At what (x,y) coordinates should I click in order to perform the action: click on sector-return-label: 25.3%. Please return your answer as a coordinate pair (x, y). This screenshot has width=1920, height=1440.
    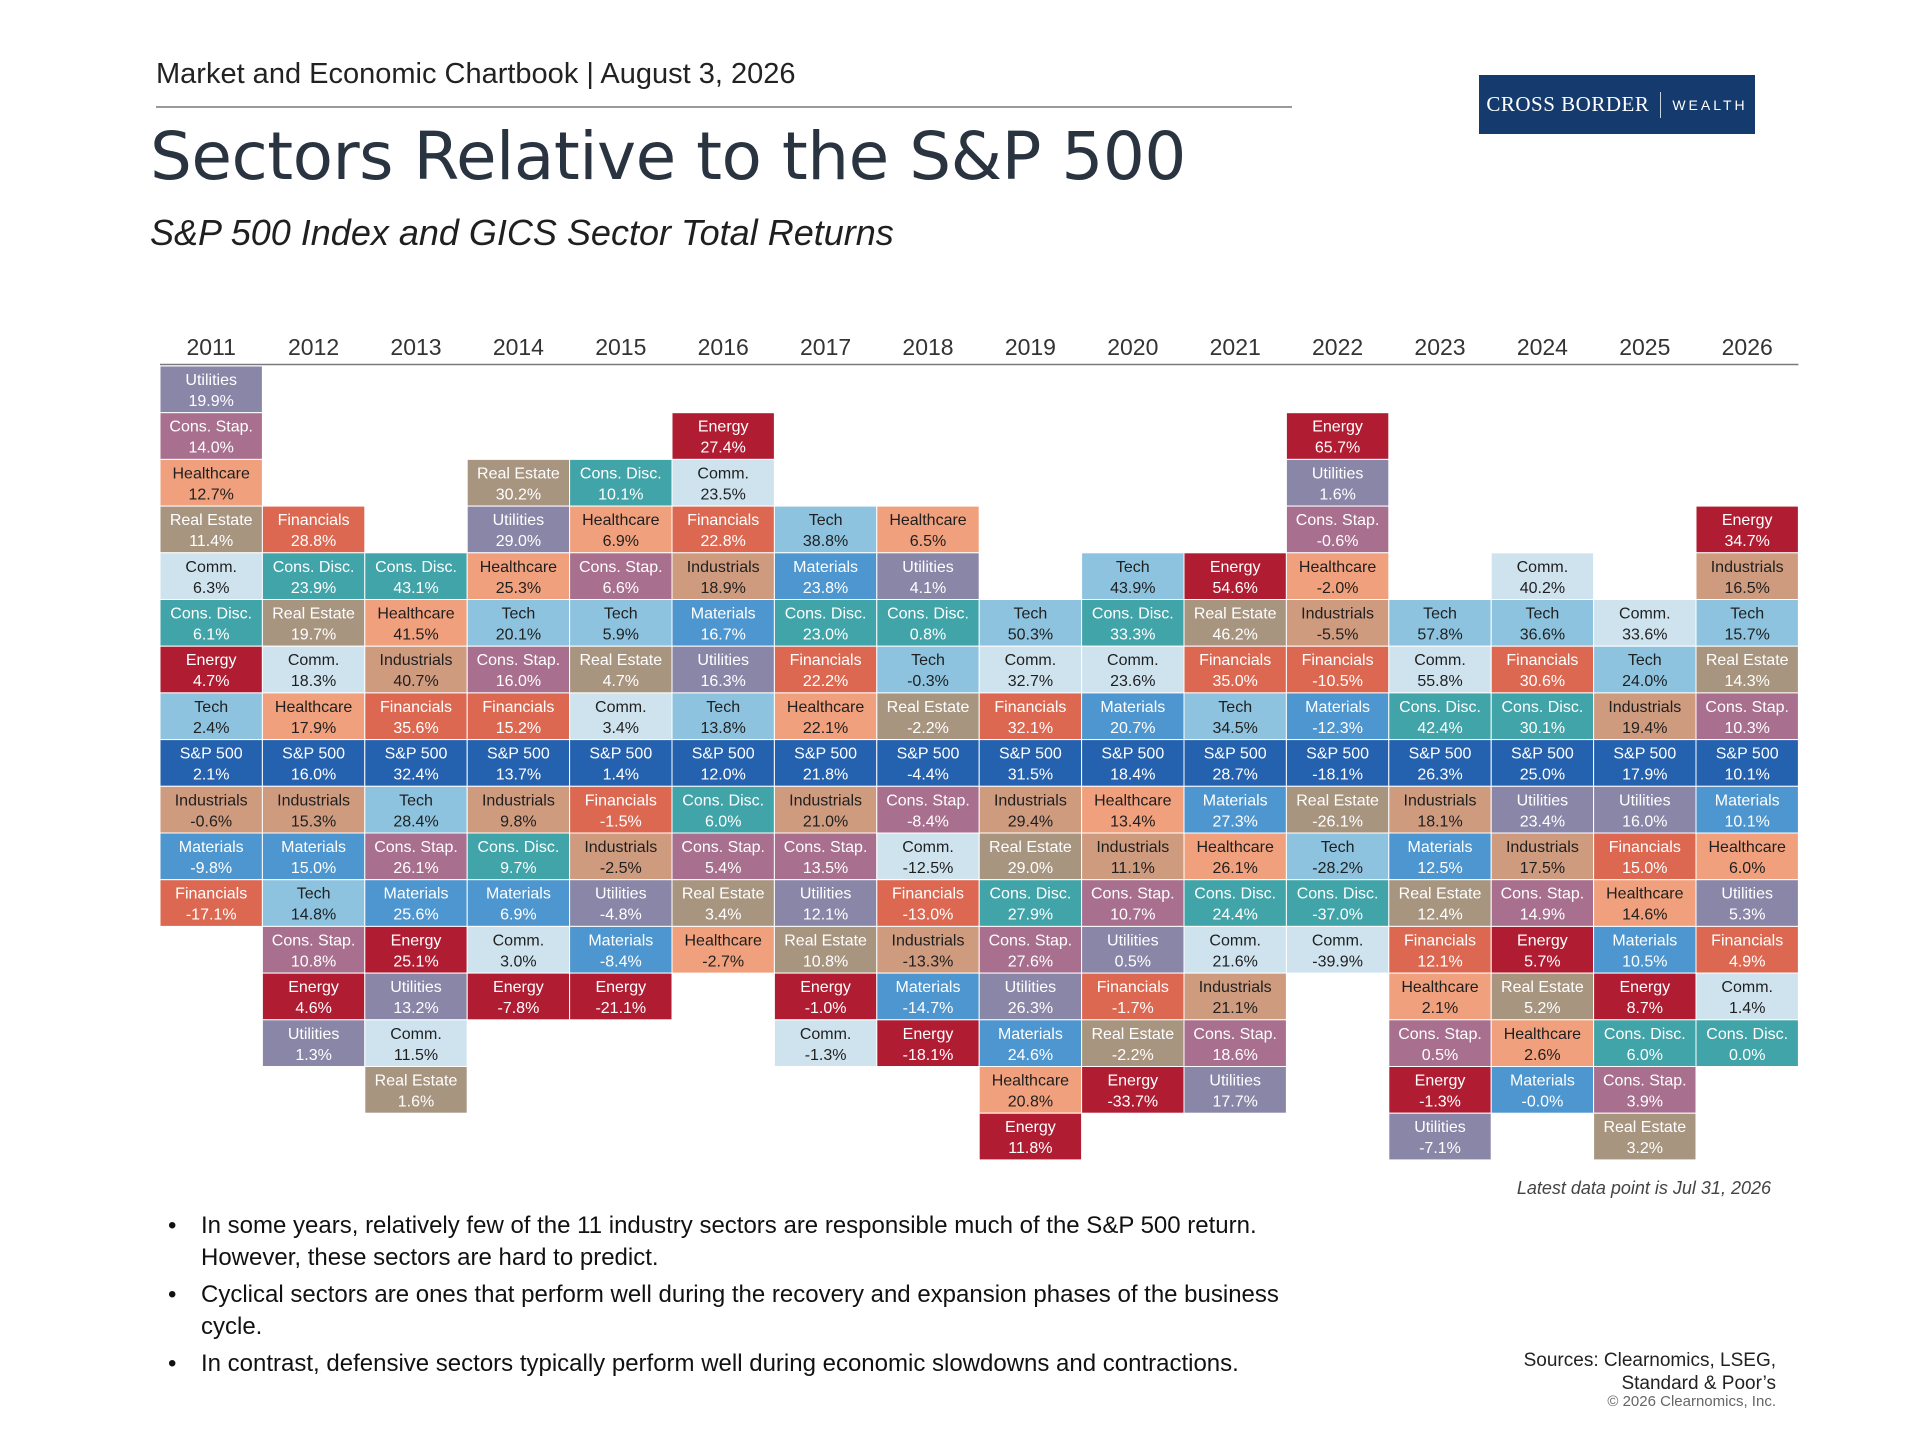
    Looking at the image, I should click on (518, 588).